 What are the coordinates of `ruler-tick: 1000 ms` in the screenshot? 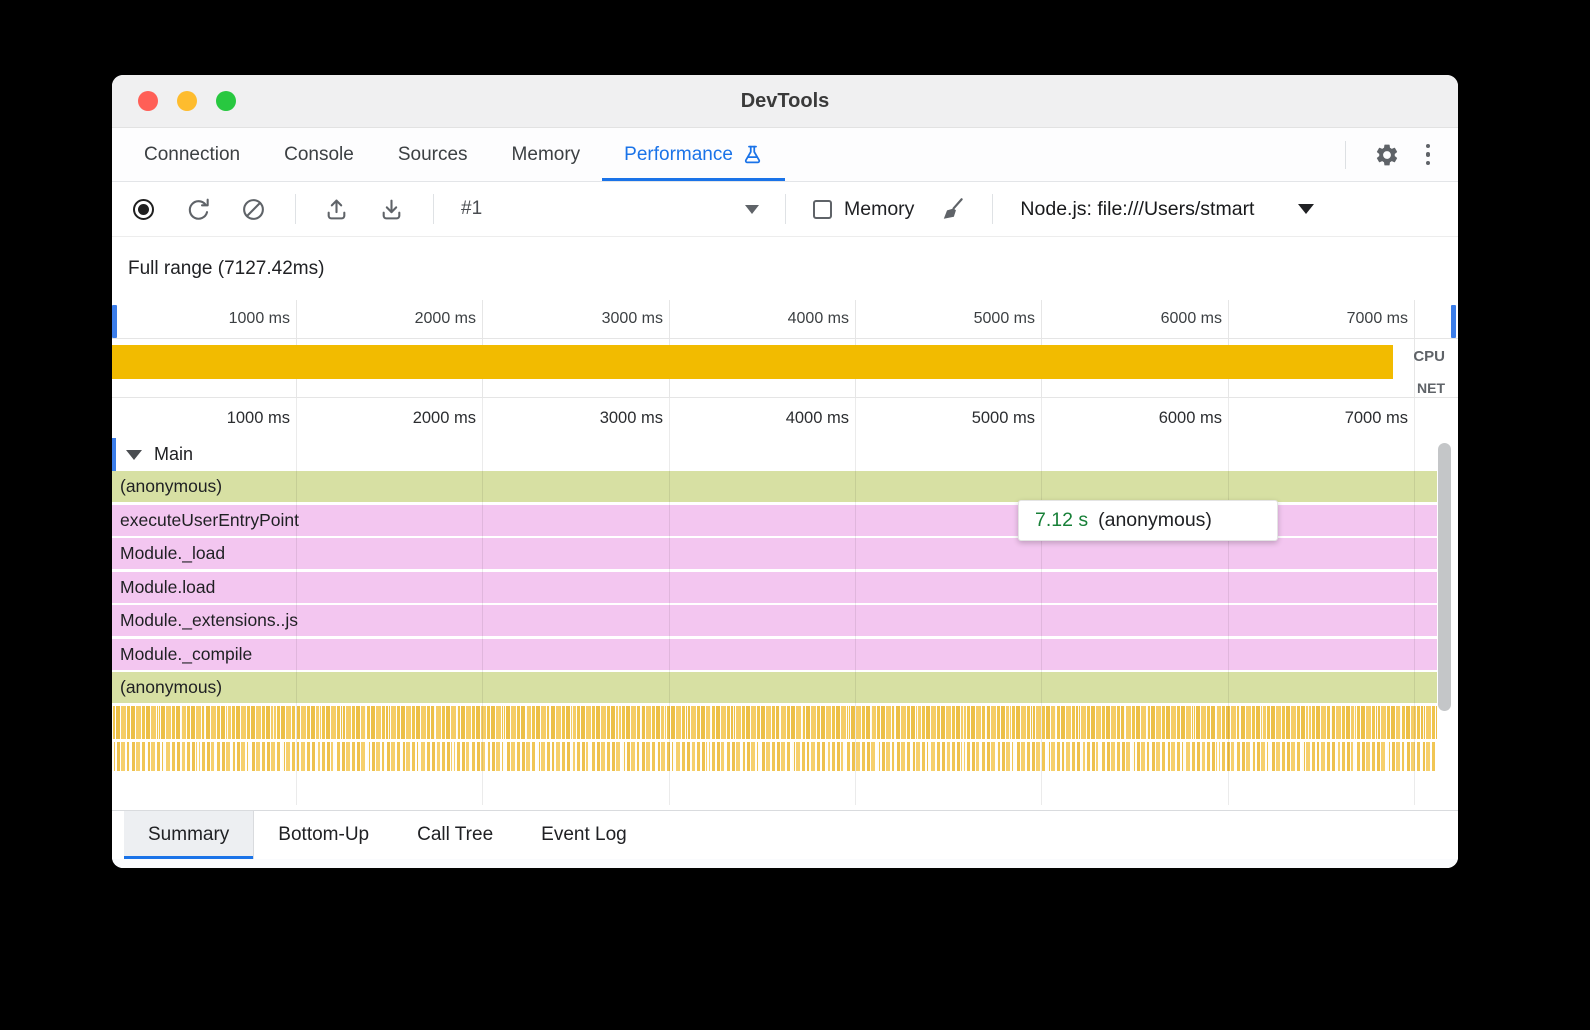 It's located at (258, 418).